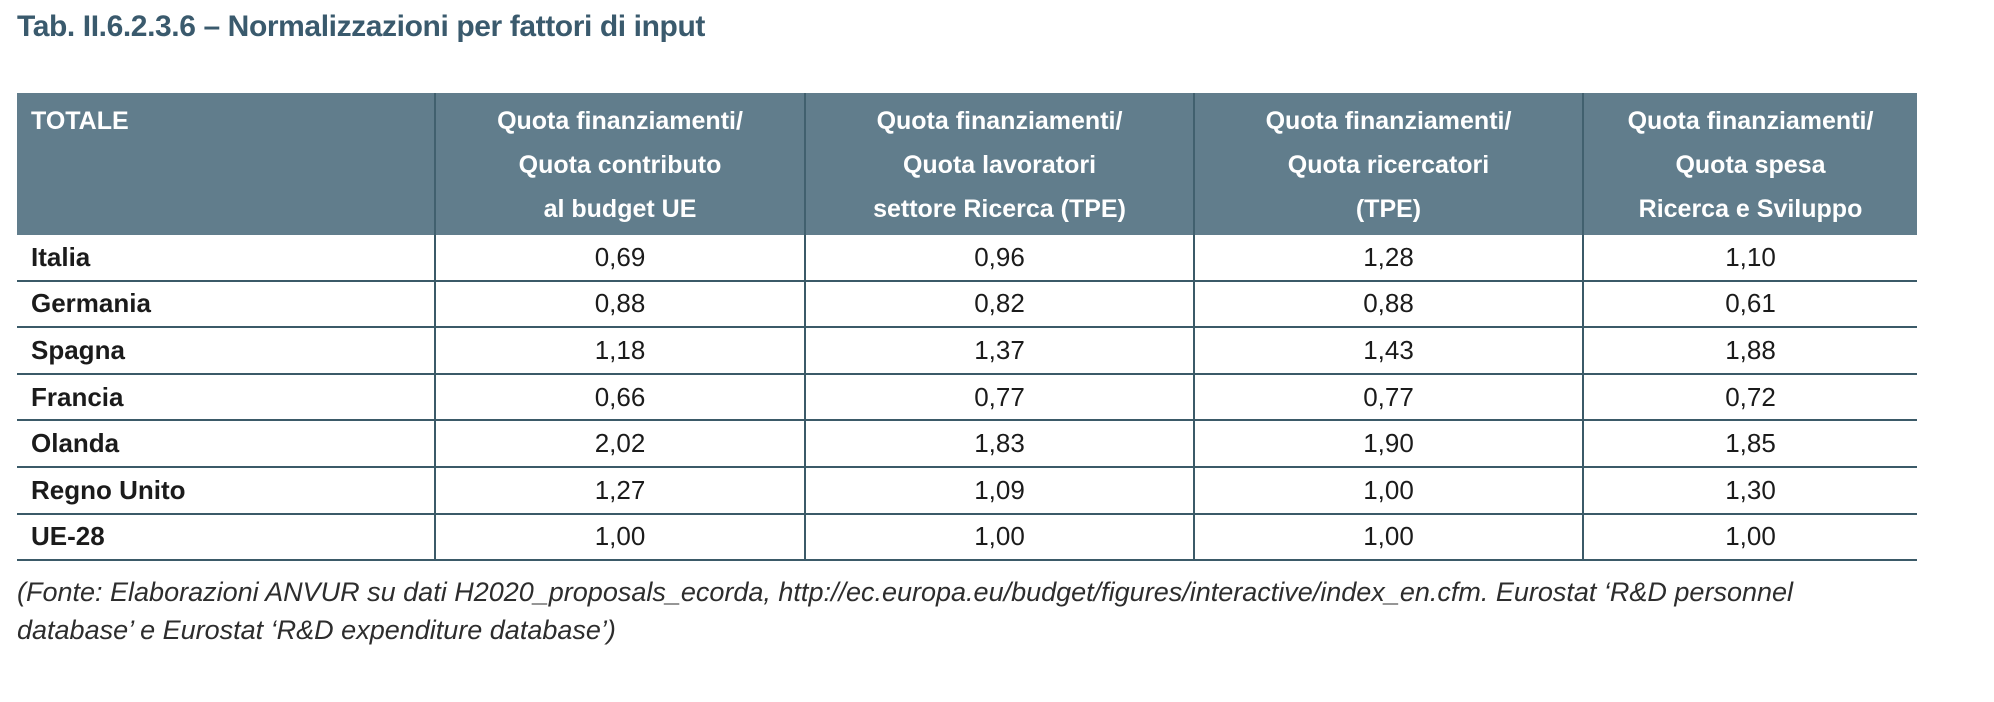  I want to click on header-line: Quota ricercatori, so click(1388, 165).